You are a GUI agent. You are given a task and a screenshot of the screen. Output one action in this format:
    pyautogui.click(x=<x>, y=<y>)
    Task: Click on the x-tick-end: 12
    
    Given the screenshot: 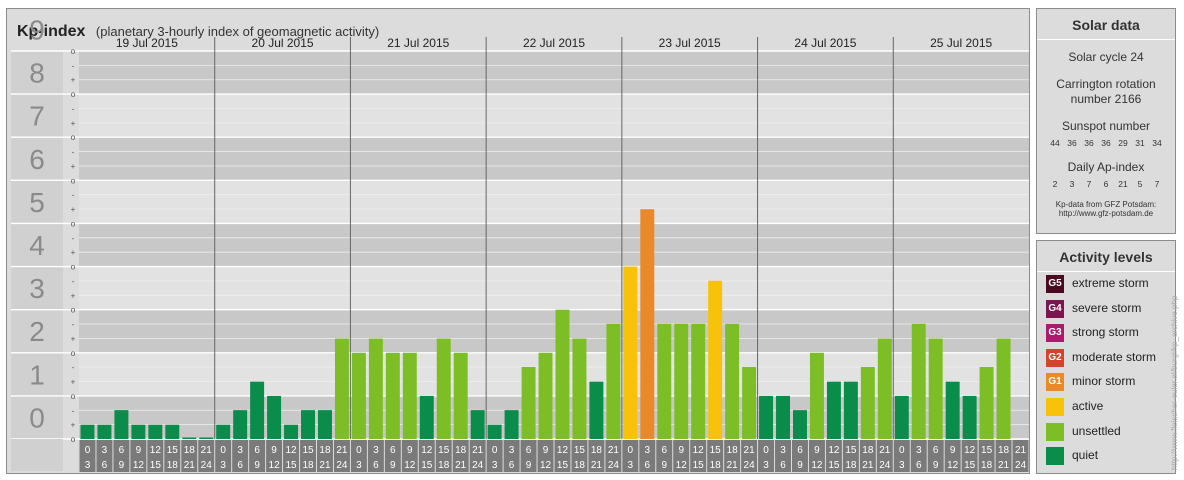 What is the action you would take?
    pyautogui.click(x=410, y=465)
    